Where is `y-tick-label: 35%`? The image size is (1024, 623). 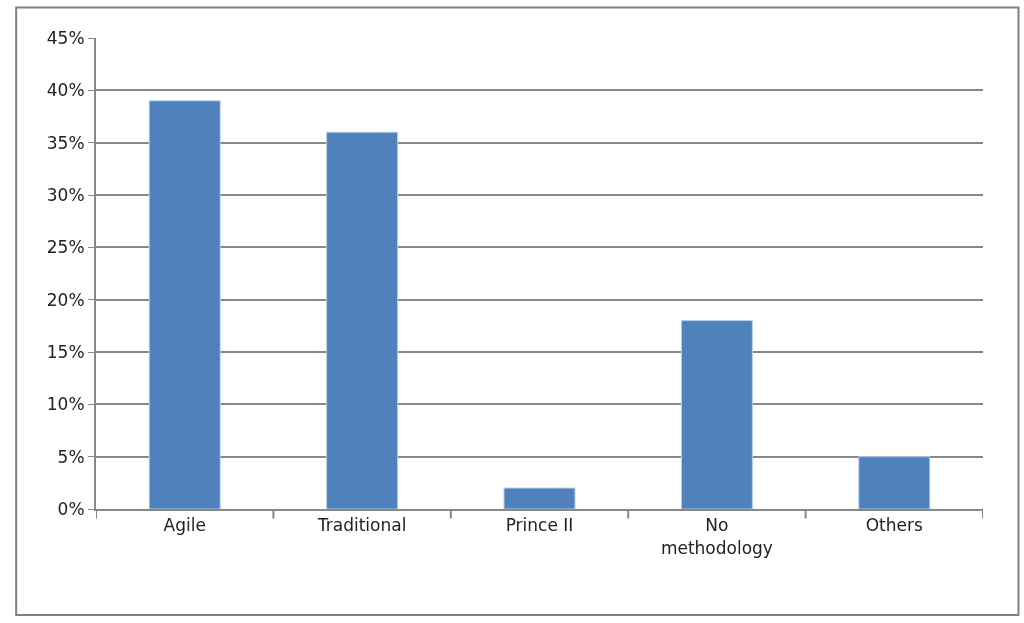 y-tick-label: 35% is located at coordinates (65, 142).